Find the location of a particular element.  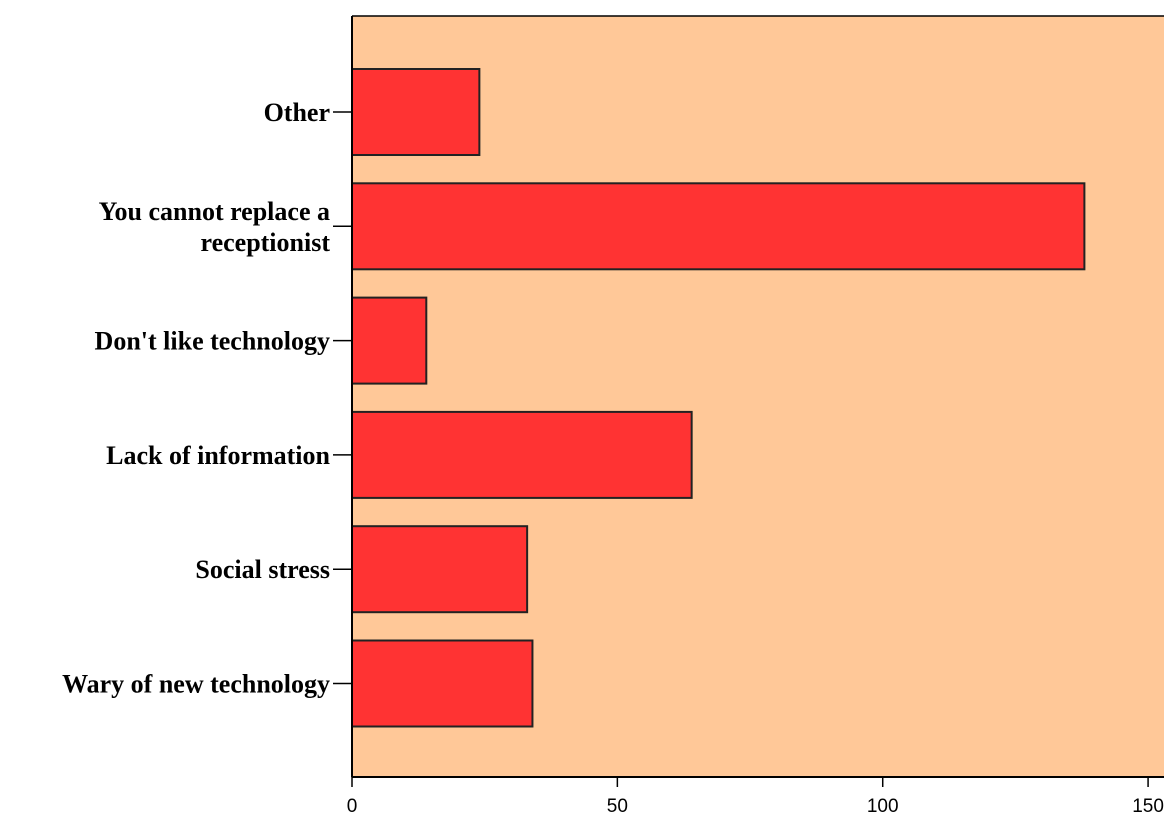

category-label: Social stress is located at coordinates (262, 569).